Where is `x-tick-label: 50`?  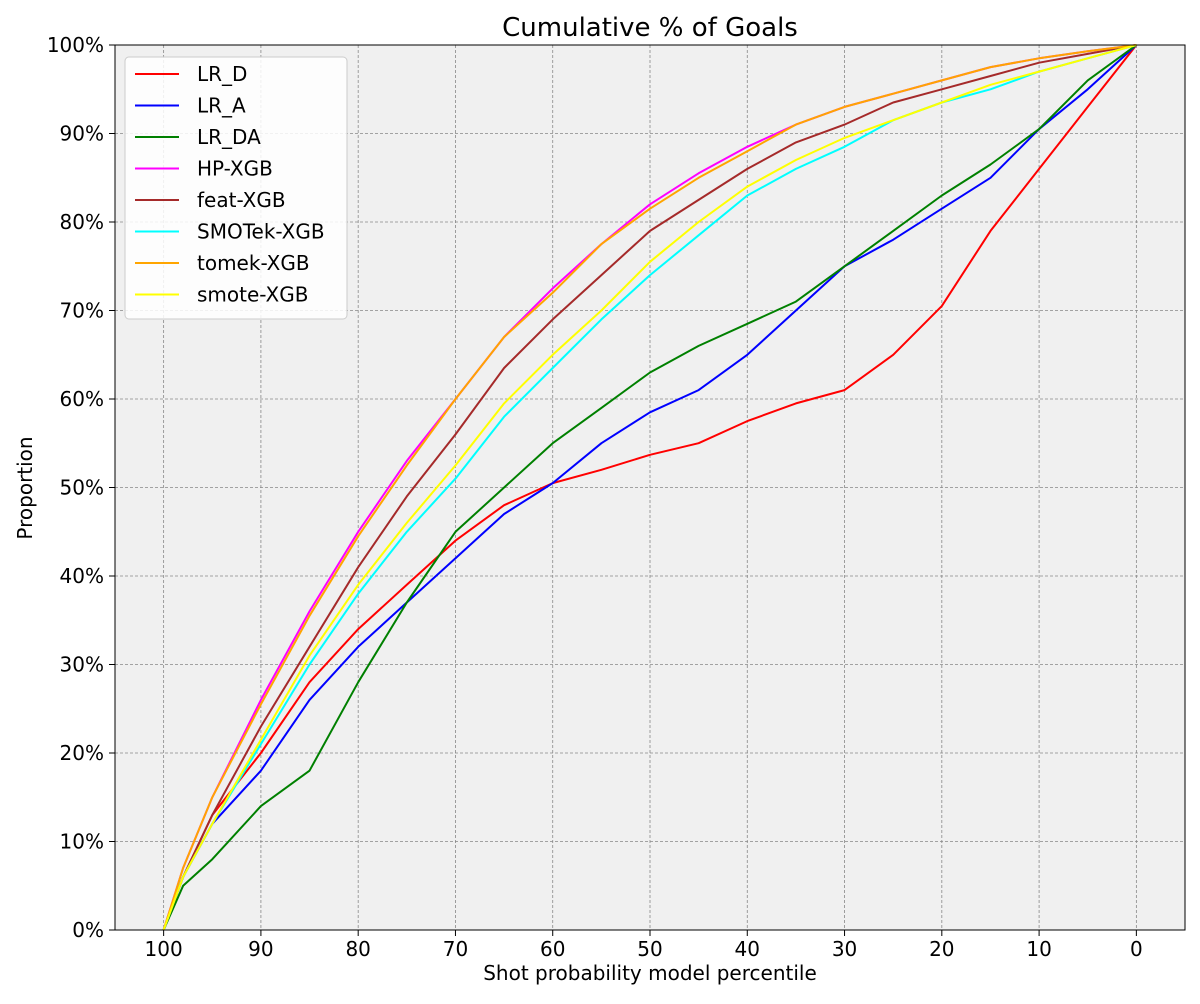
x-tick-label: 50 is located at coordinates (649, 949).